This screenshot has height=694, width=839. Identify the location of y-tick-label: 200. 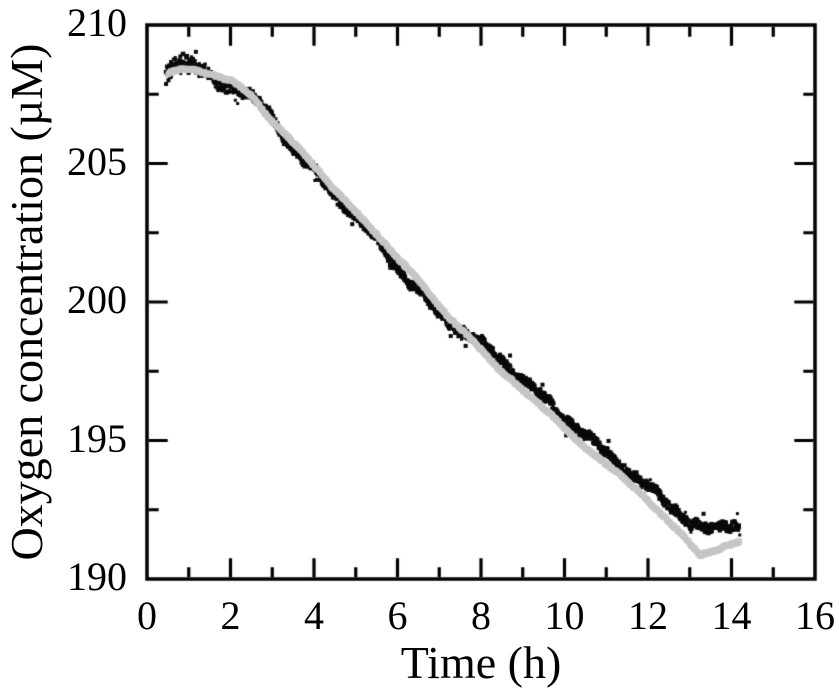
(97, 299).